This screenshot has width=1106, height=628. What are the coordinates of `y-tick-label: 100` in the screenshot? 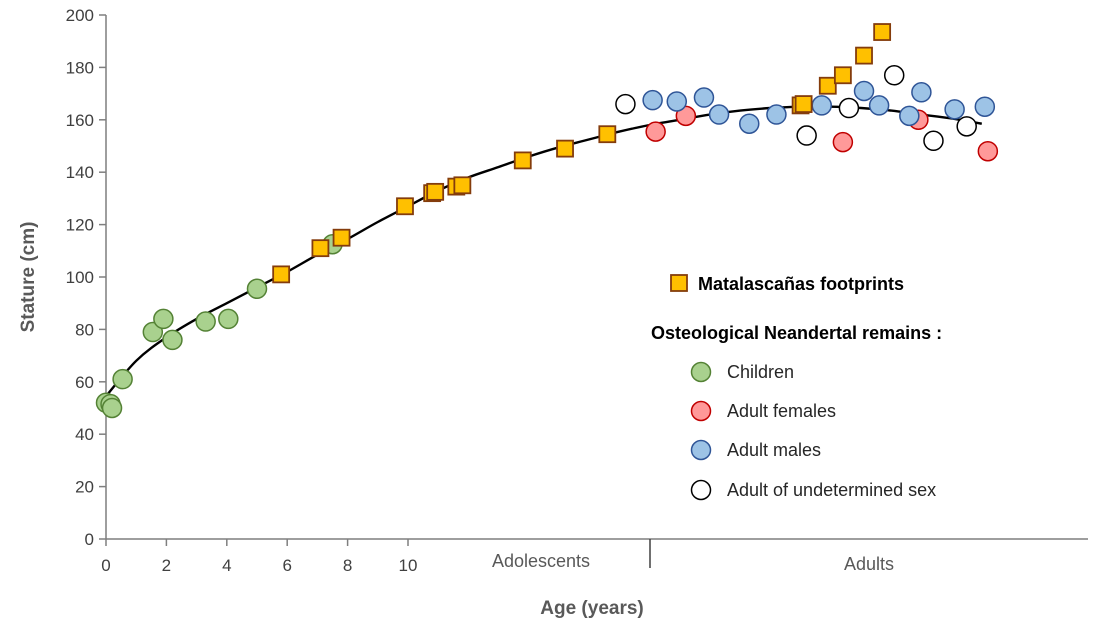 It's located at (80, 277).